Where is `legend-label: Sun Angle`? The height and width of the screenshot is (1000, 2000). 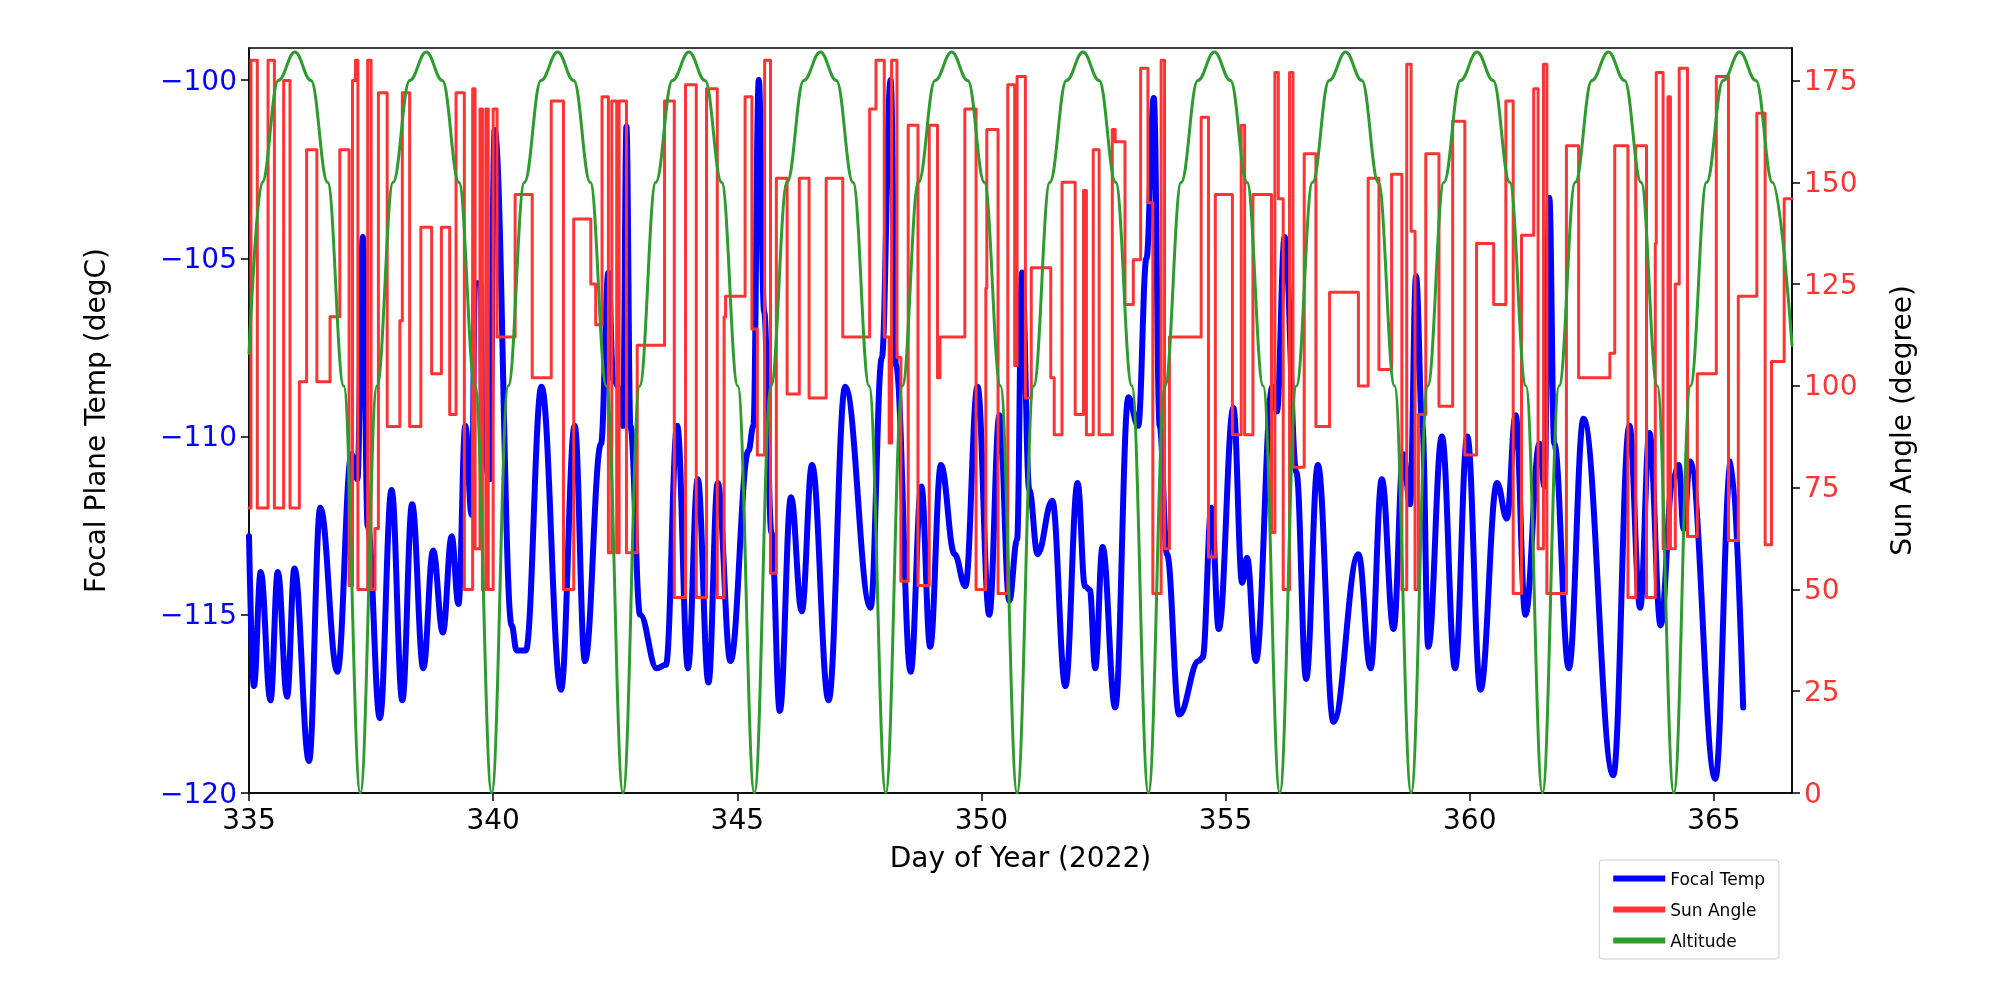 legend-label: Sun Angle is located at coordinates (1713, 909).